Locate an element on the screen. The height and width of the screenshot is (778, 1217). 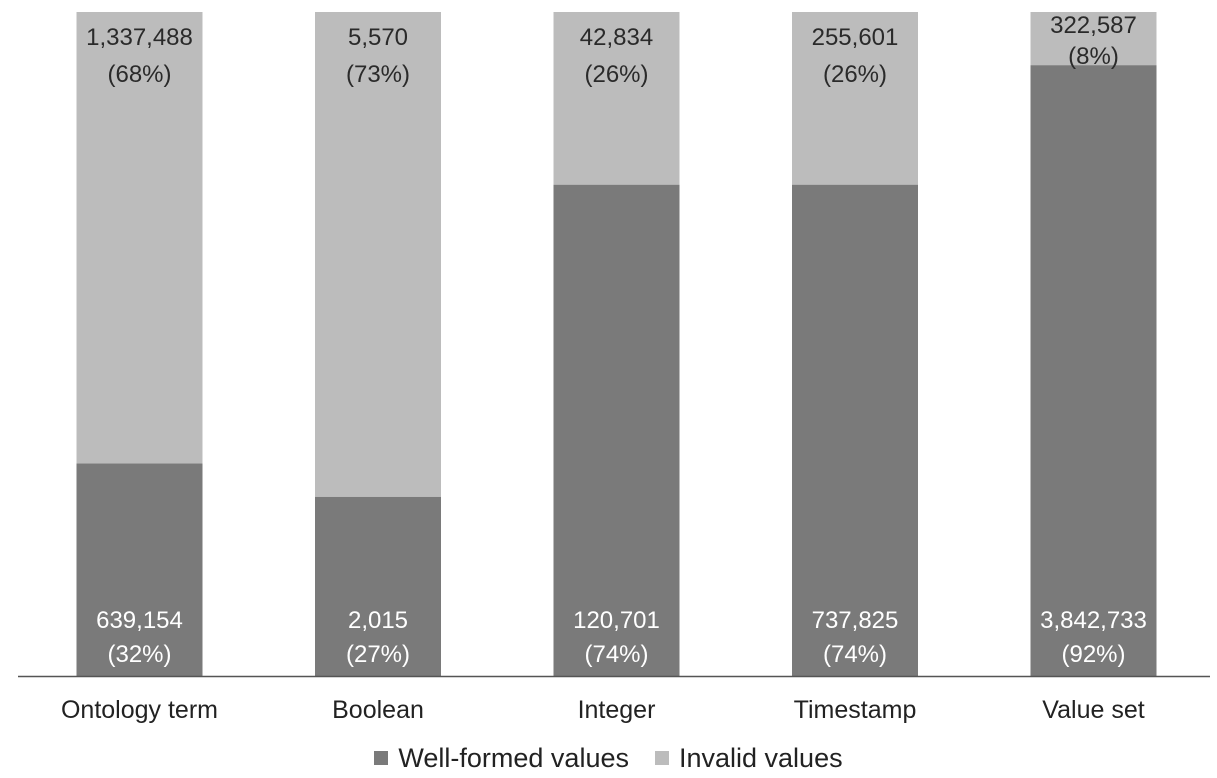
label-well-formed-count-integer: 120,701 is located at coordinates (616, 620).